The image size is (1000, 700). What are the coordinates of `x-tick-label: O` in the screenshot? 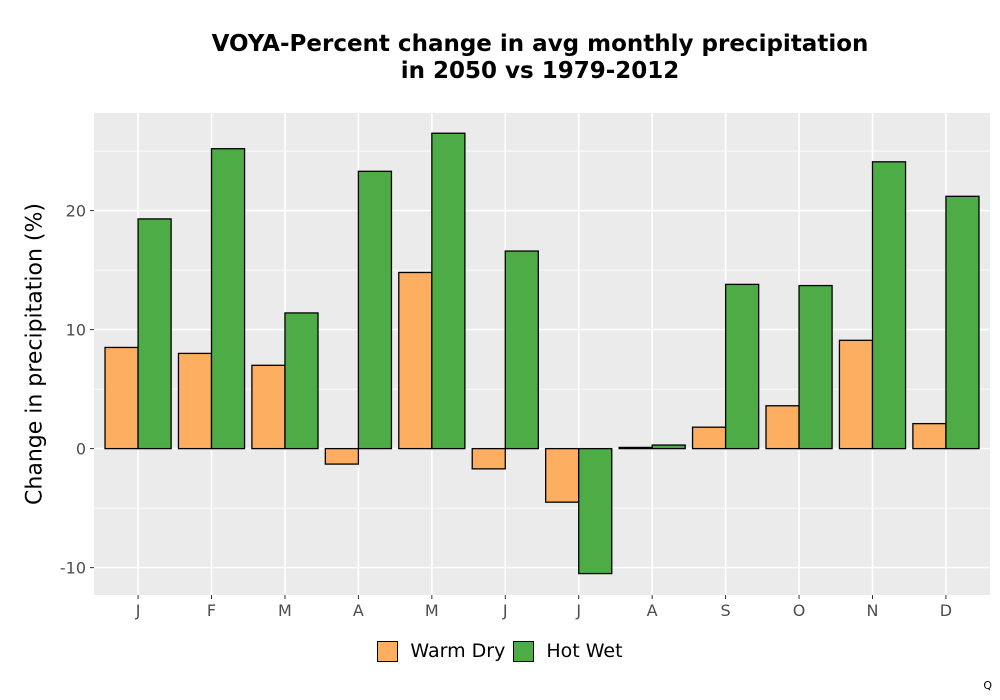 It's located at (799, 610).